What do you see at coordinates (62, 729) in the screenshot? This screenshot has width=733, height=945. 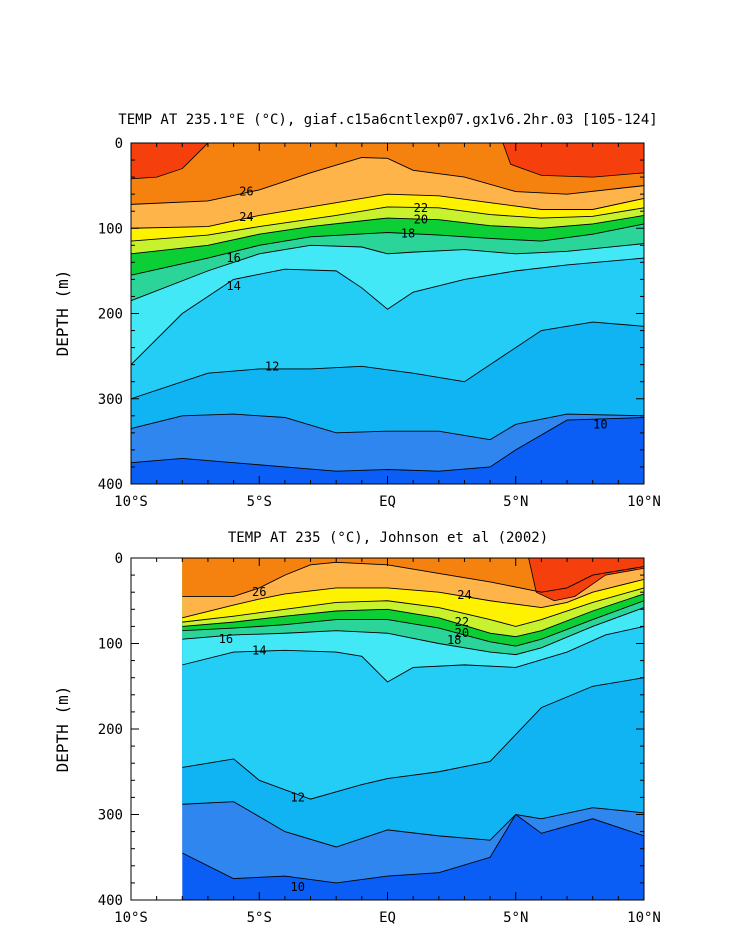 I see `bottom-panel-ylabel: DEPTH (m)` at bounding box center [62, 729].